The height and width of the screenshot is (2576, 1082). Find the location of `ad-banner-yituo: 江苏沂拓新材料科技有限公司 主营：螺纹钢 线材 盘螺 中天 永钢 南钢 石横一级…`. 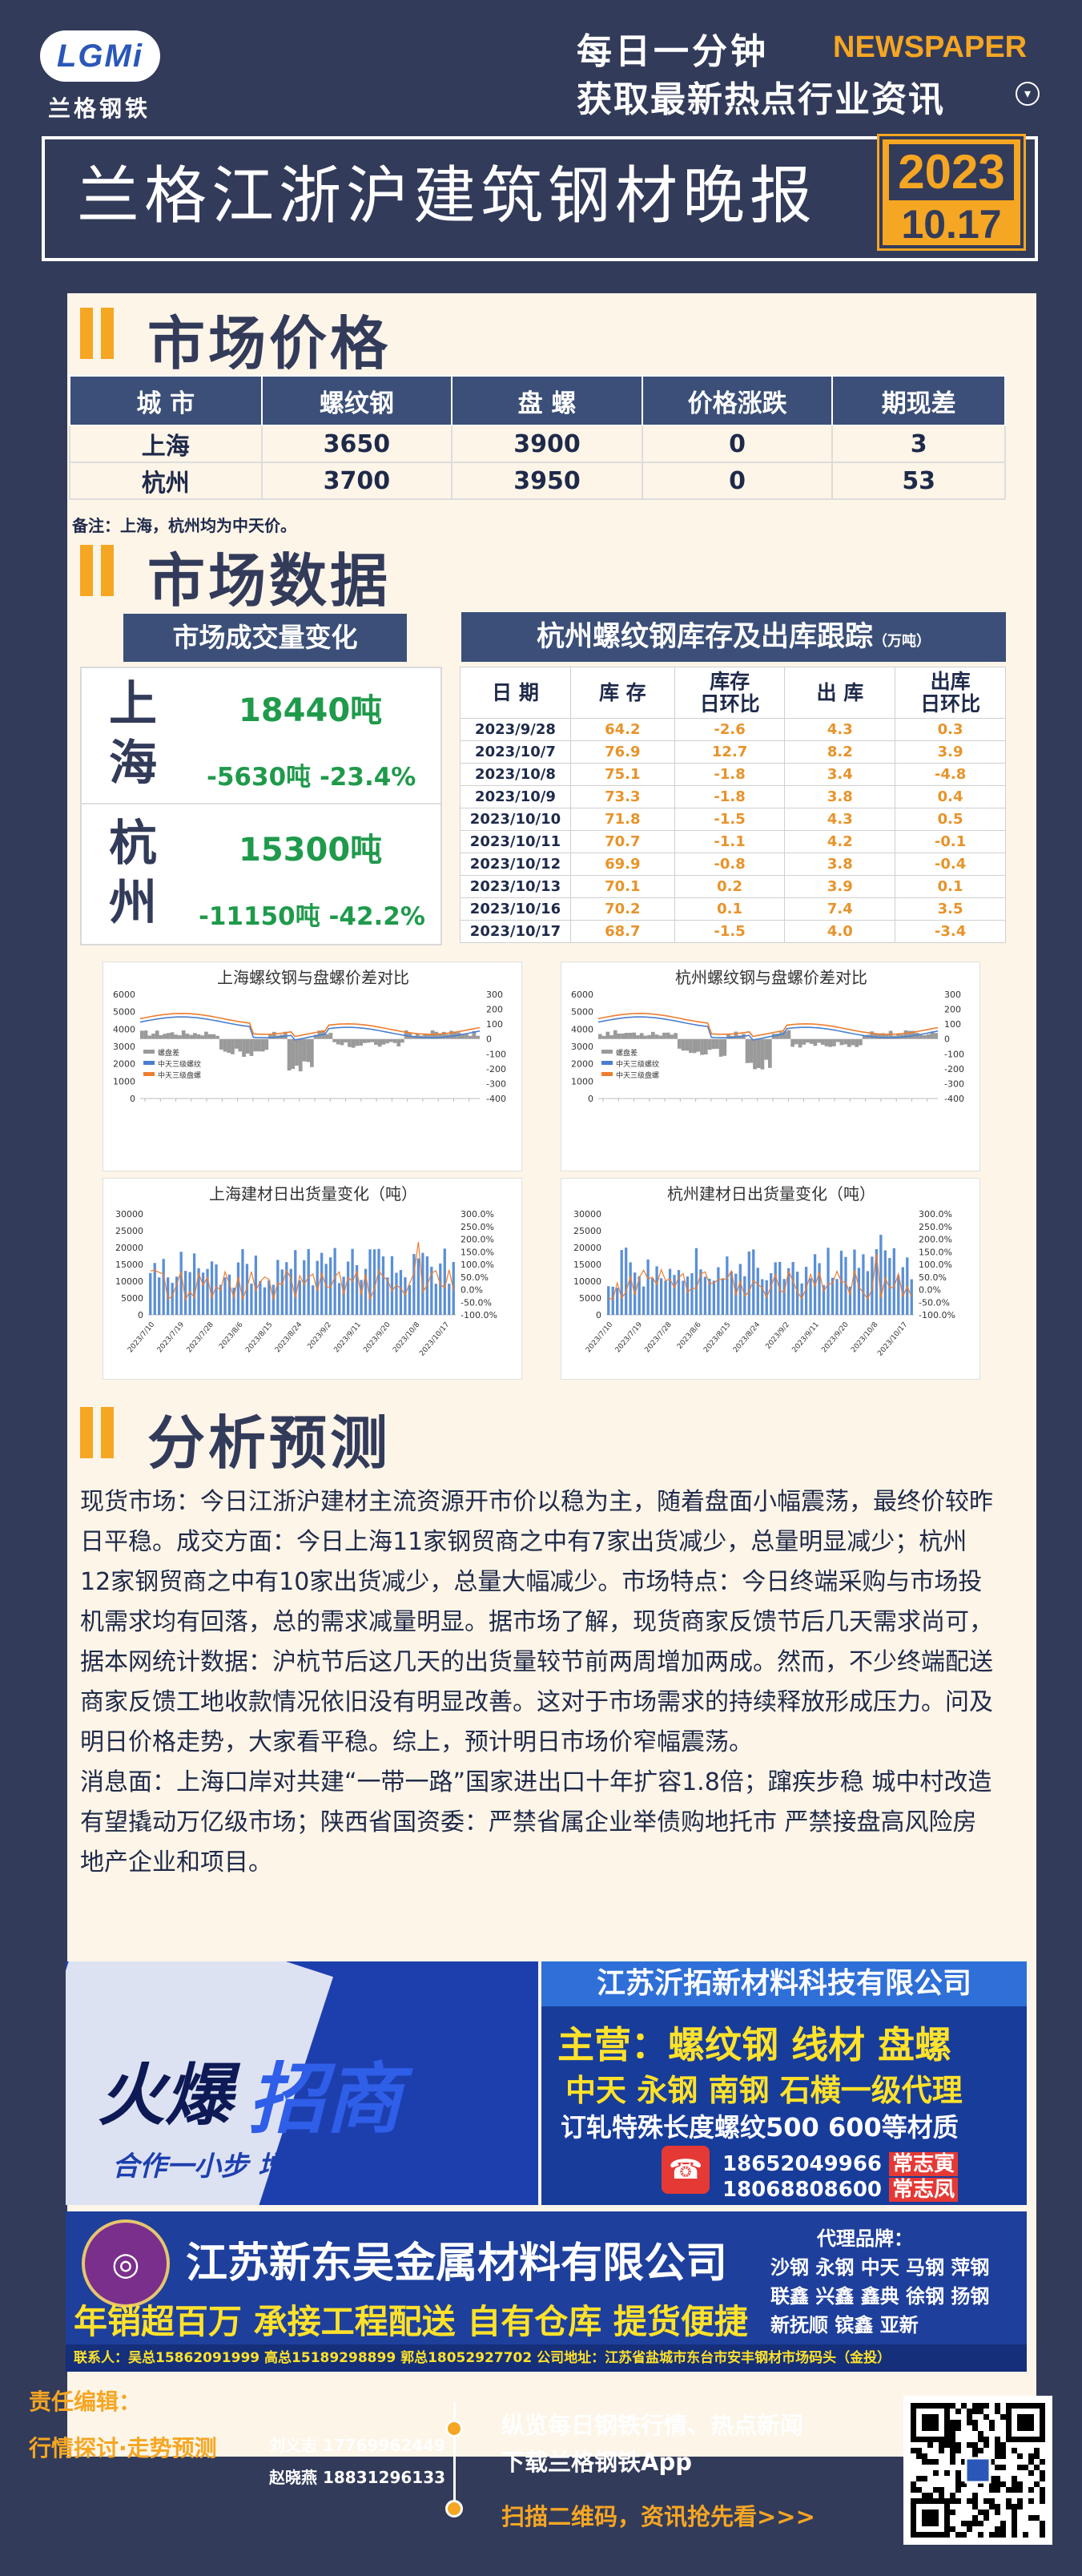

ad-banner-yituo: 江苏沂拓新材料科技有限公司 主营：螺纹钢 线材 盘螺 中天 永钢 南钢 石横一级… is located at coordinates (784, 2083).